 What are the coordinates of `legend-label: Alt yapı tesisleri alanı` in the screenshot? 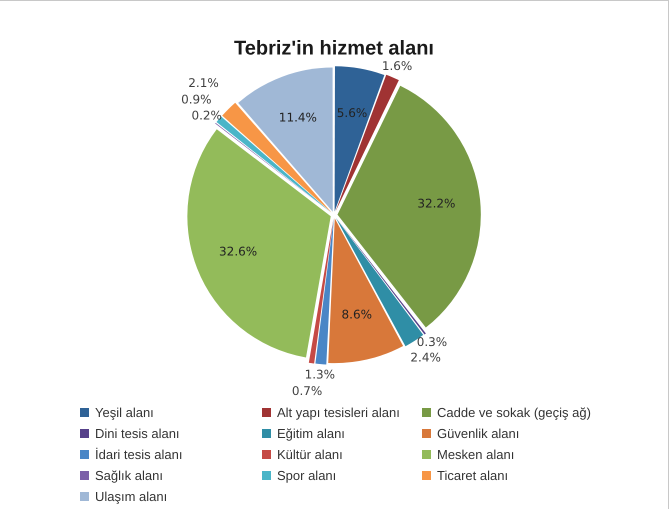 It's located at (338, 412).